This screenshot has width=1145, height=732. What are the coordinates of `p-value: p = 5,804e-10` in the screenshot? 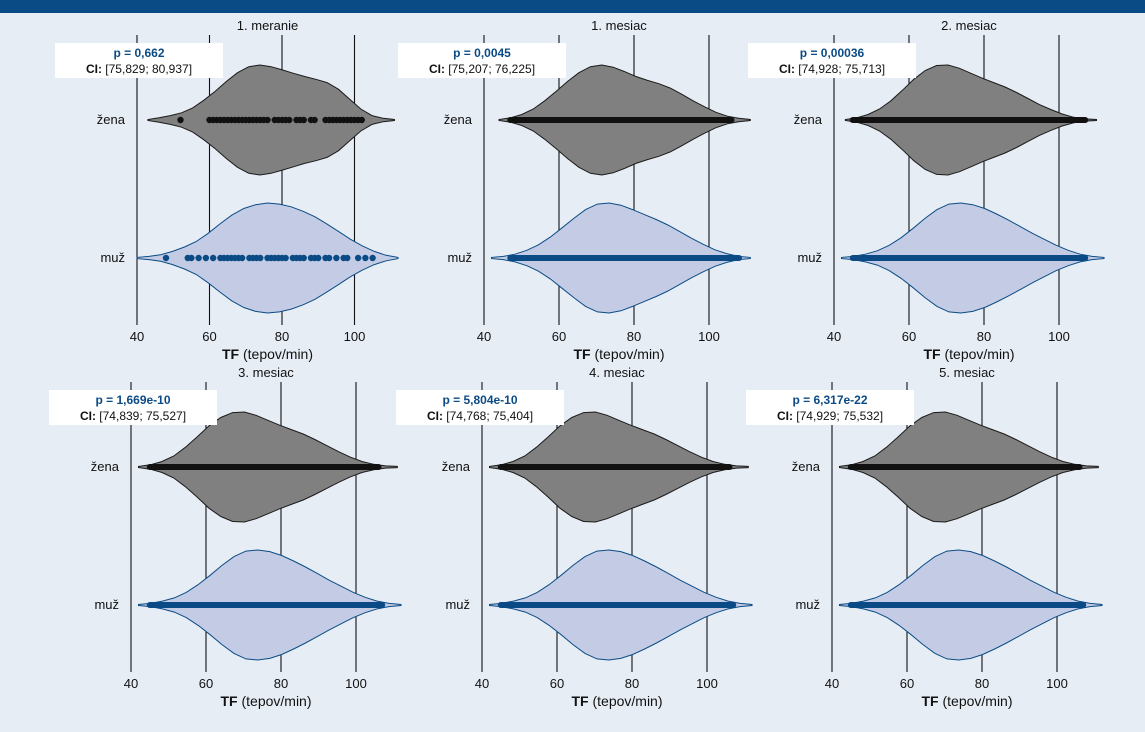 It's located at (479, 400).